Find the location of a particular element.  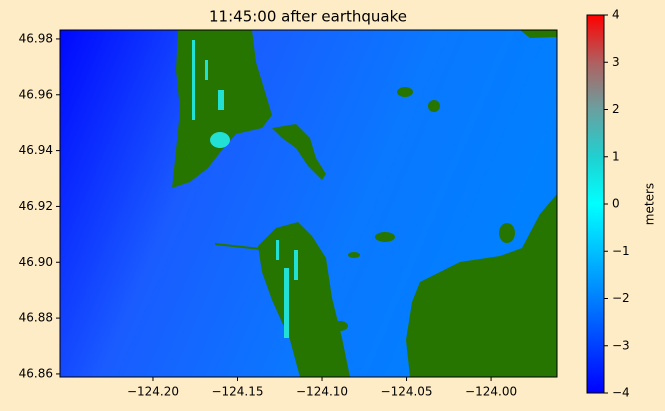

y-tick-label: 46.98 is located at coordinates (36, 38).